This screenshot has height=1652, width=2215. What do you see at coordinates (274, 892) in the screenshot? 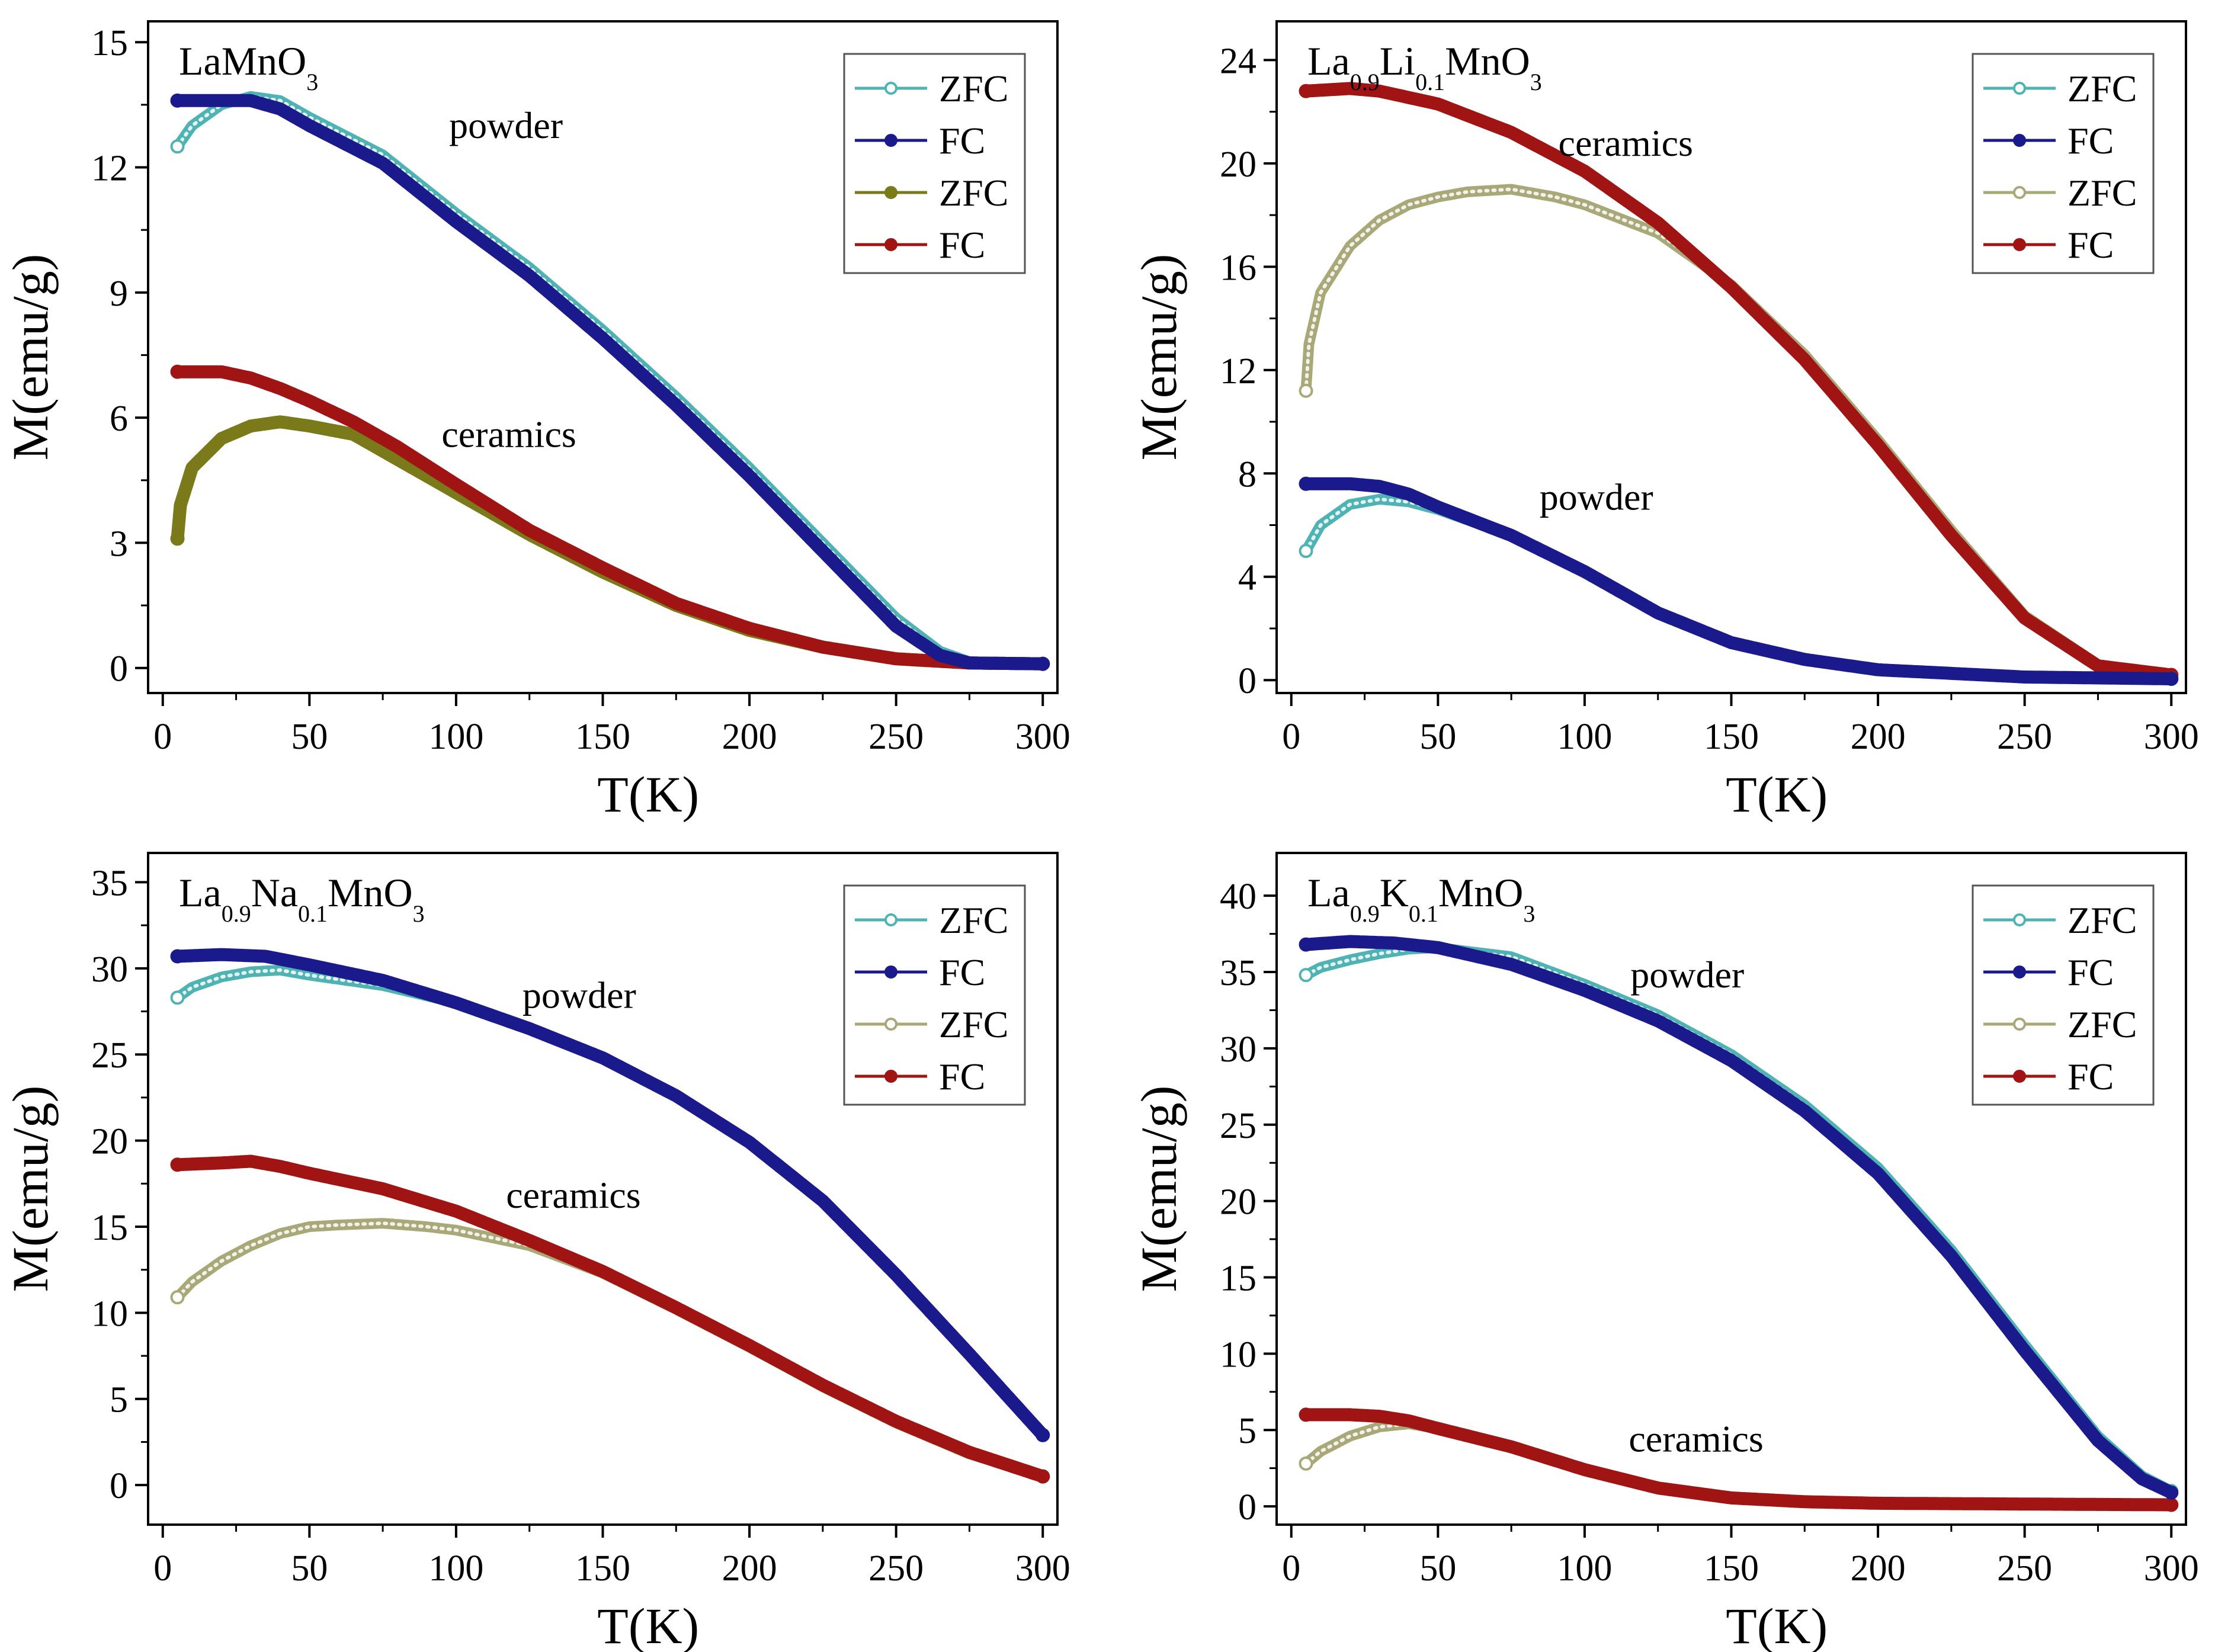
I see `title-part: Na` at bounding box center [274, 892].